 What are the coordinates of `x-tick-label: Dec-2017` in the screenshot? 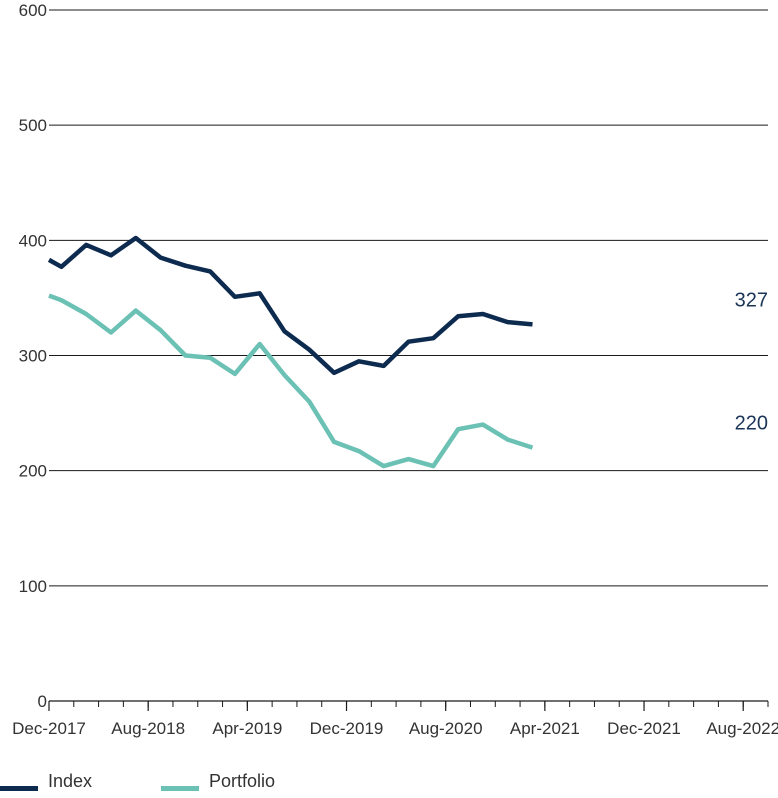 It's located at (49, 728).